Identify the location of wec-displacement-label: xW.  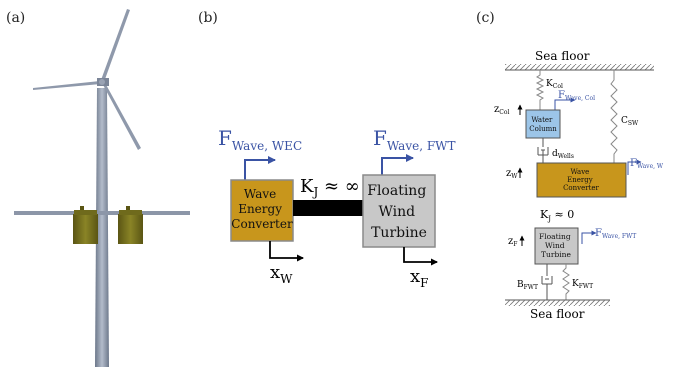
(281, 274).